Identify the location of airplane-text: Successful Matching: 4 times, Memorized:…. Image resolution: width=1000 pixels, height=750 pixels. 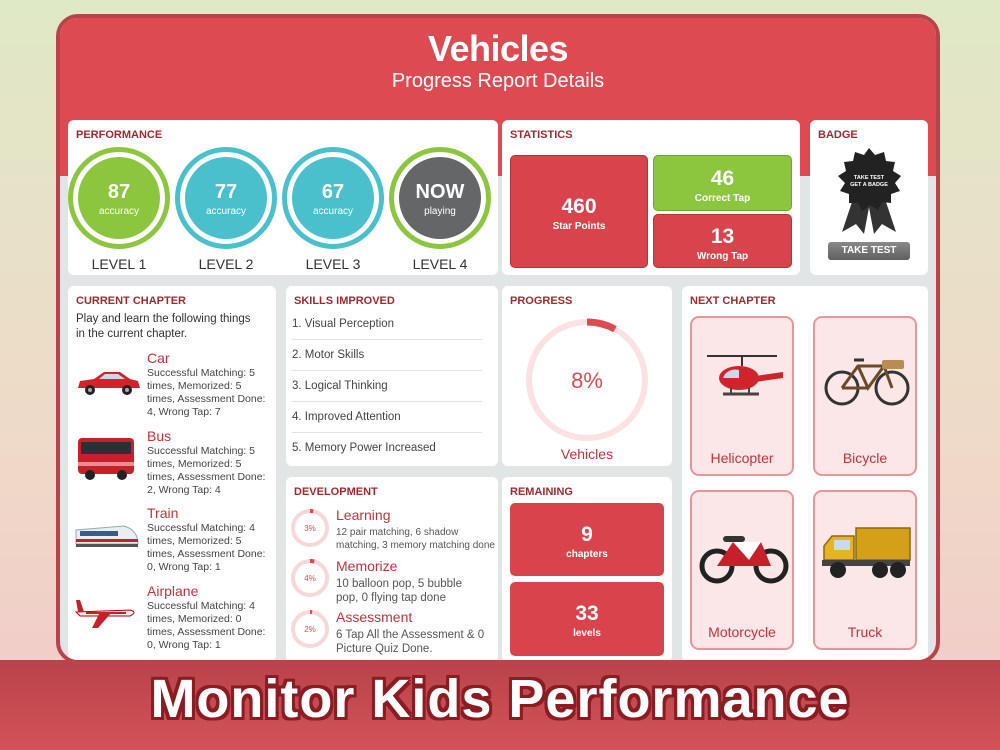
(206, 625).